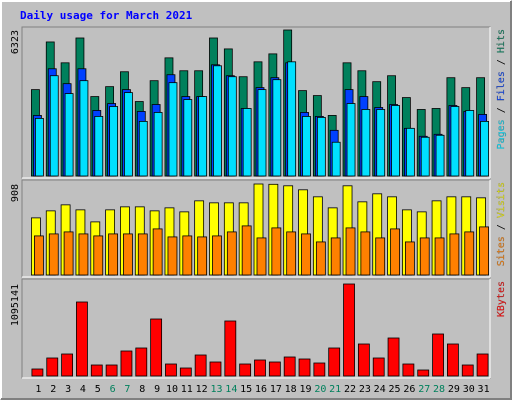 This screenshot has width=512, height=400. Describe the element at coordinates (484, 389) in the screenshot. I see `x-tick-label: 31` at that location.